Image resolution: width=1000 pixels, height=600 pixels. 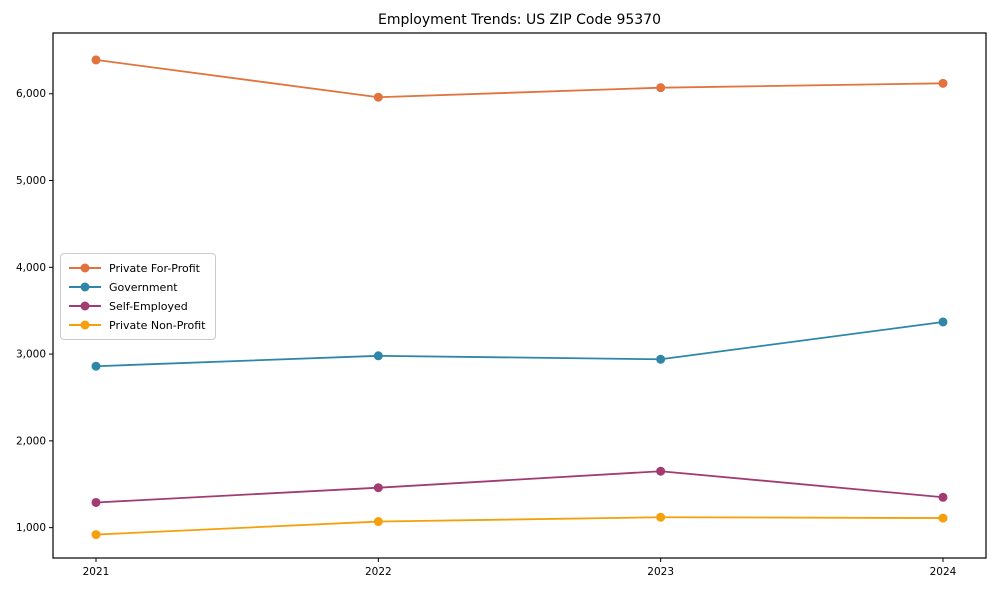 What do you see at coordinates (378, 572) in the screenshot?
I see `x-tick-label: 2022` at bounding box center [378, 572].